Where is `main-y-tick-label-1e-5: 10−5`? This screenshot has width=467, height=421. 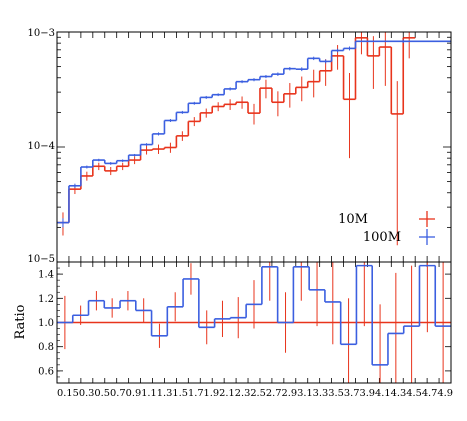 main-y-tick-label-1e-5: 10−5 is located at coordinates (41, 259).